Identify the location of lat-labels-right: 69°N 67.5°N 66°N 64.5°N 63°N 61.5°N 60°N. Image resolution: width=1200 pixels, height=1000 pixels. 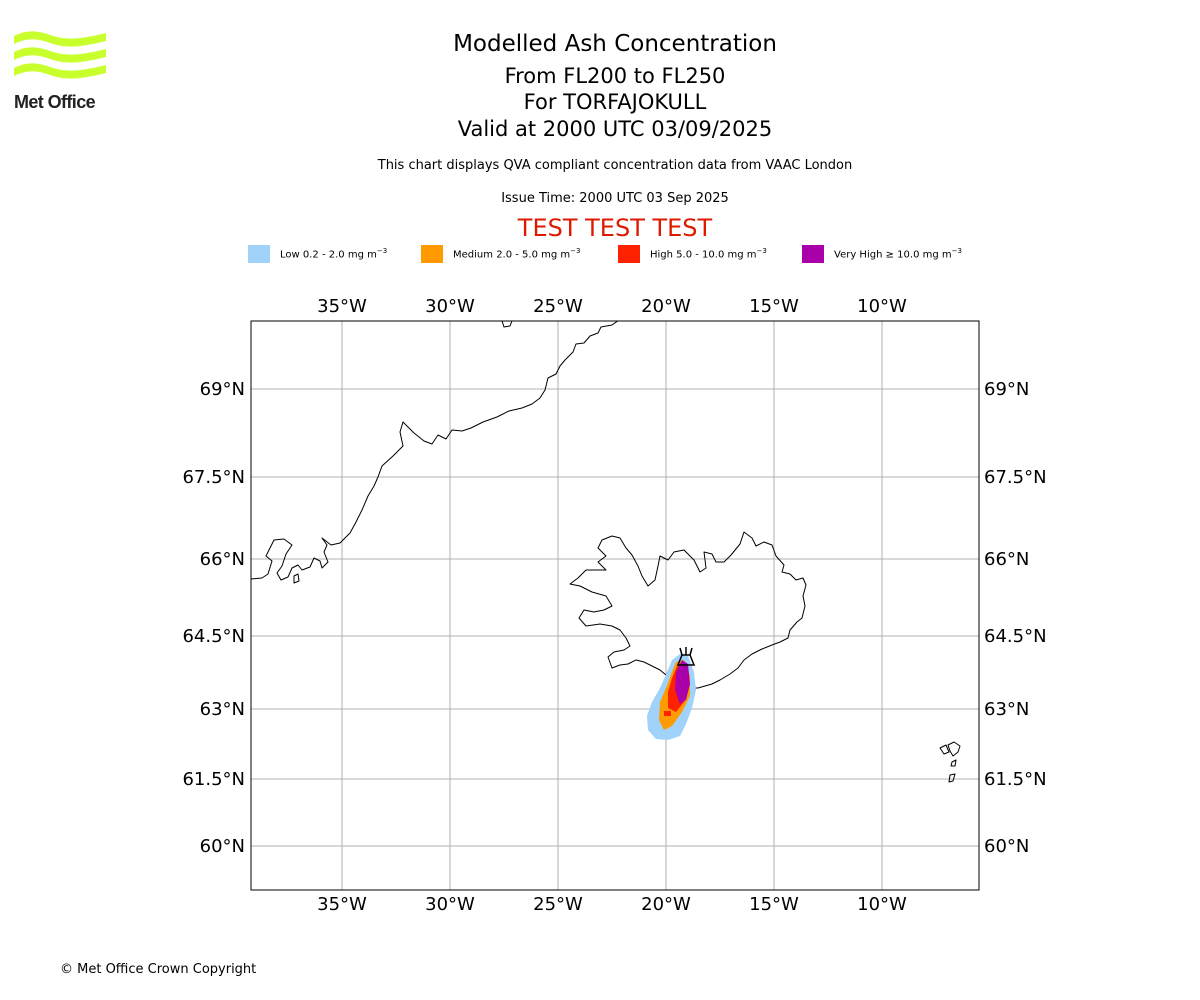
(1015, 618).